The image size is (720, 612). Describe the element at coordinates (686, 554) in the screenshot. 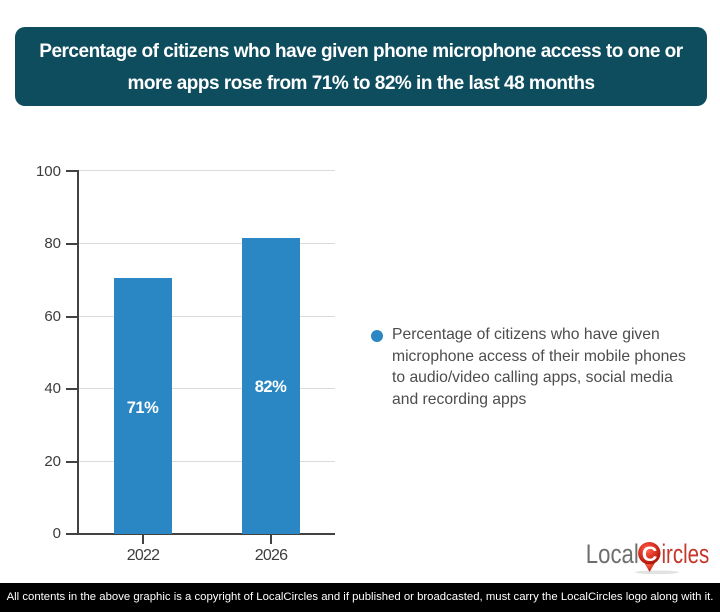

I see `svg-text: ircles` at that location.